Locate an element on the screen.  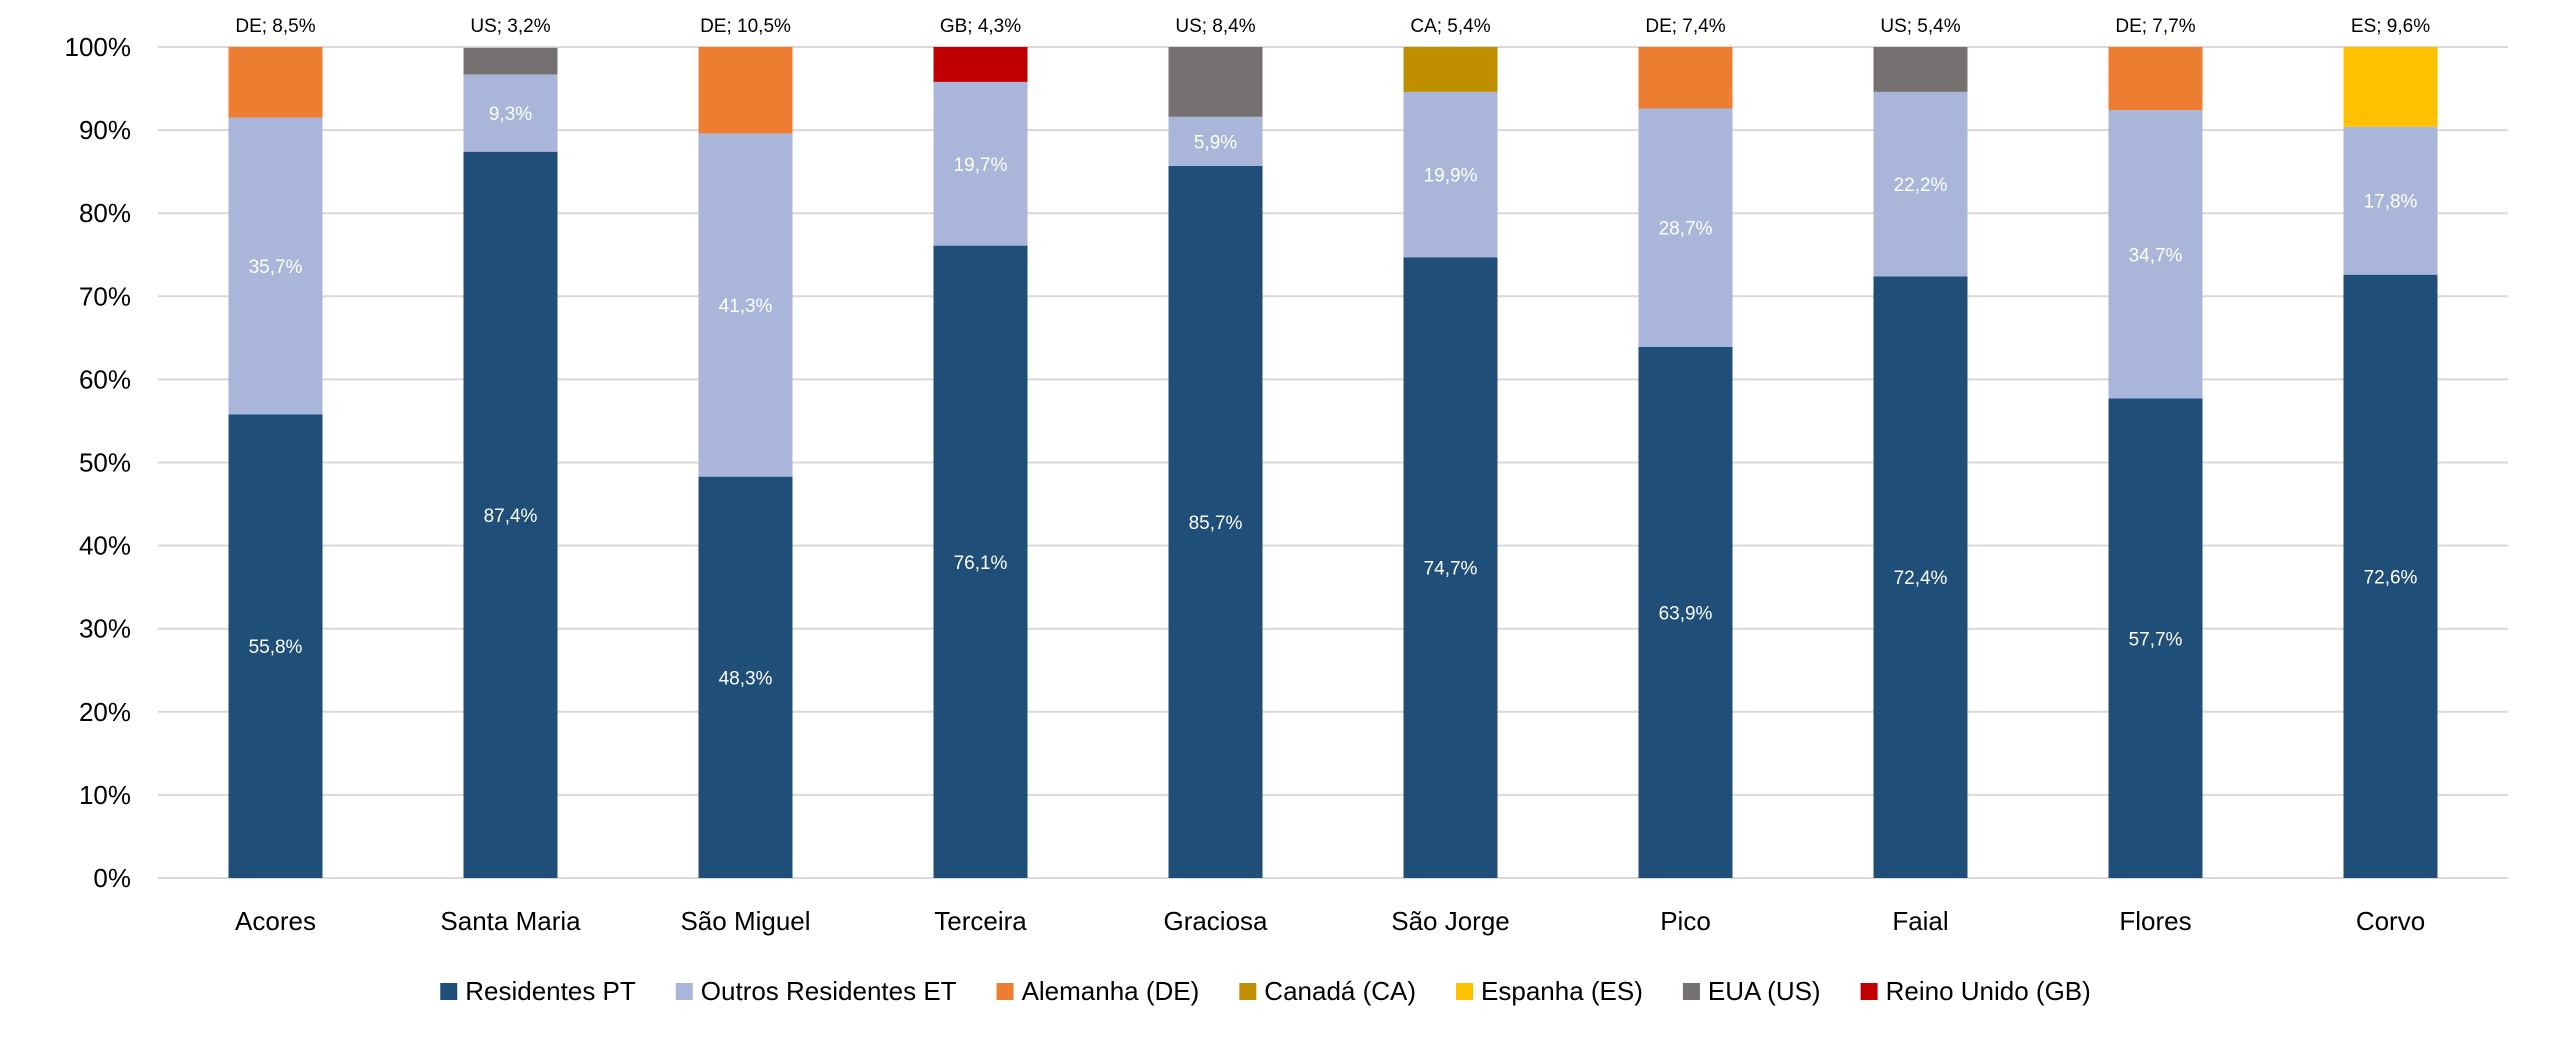
top-data-label: US; 3,2% is located at coordinates (510, 26).